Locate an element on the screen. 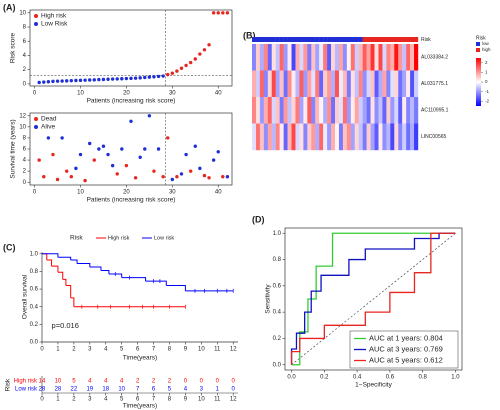  risk-count: 0 is located at coordinates (218, 382).